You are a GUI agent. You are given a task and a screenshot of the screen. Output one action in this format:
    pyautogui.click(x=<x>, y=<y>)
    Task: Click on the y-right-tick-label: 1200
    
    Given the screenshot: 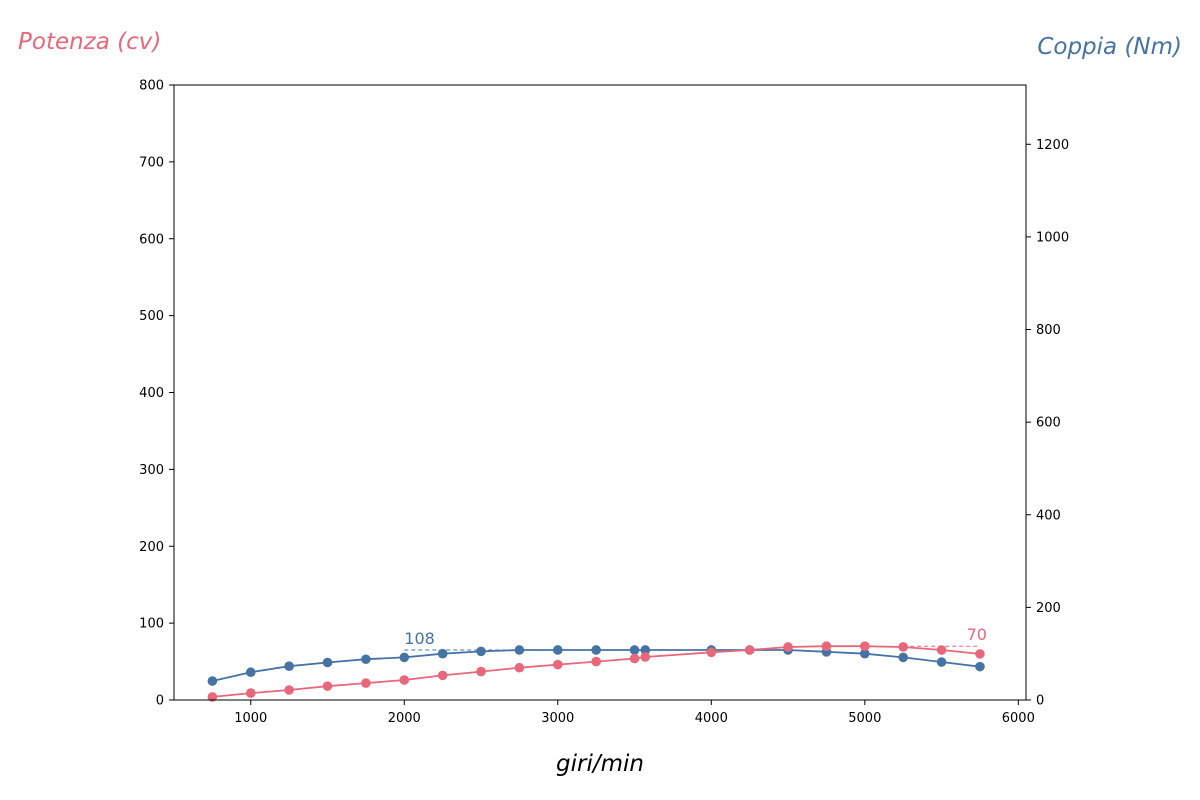 What is the action you would take?
    pyautogui.click(x=1052, y=145)
    